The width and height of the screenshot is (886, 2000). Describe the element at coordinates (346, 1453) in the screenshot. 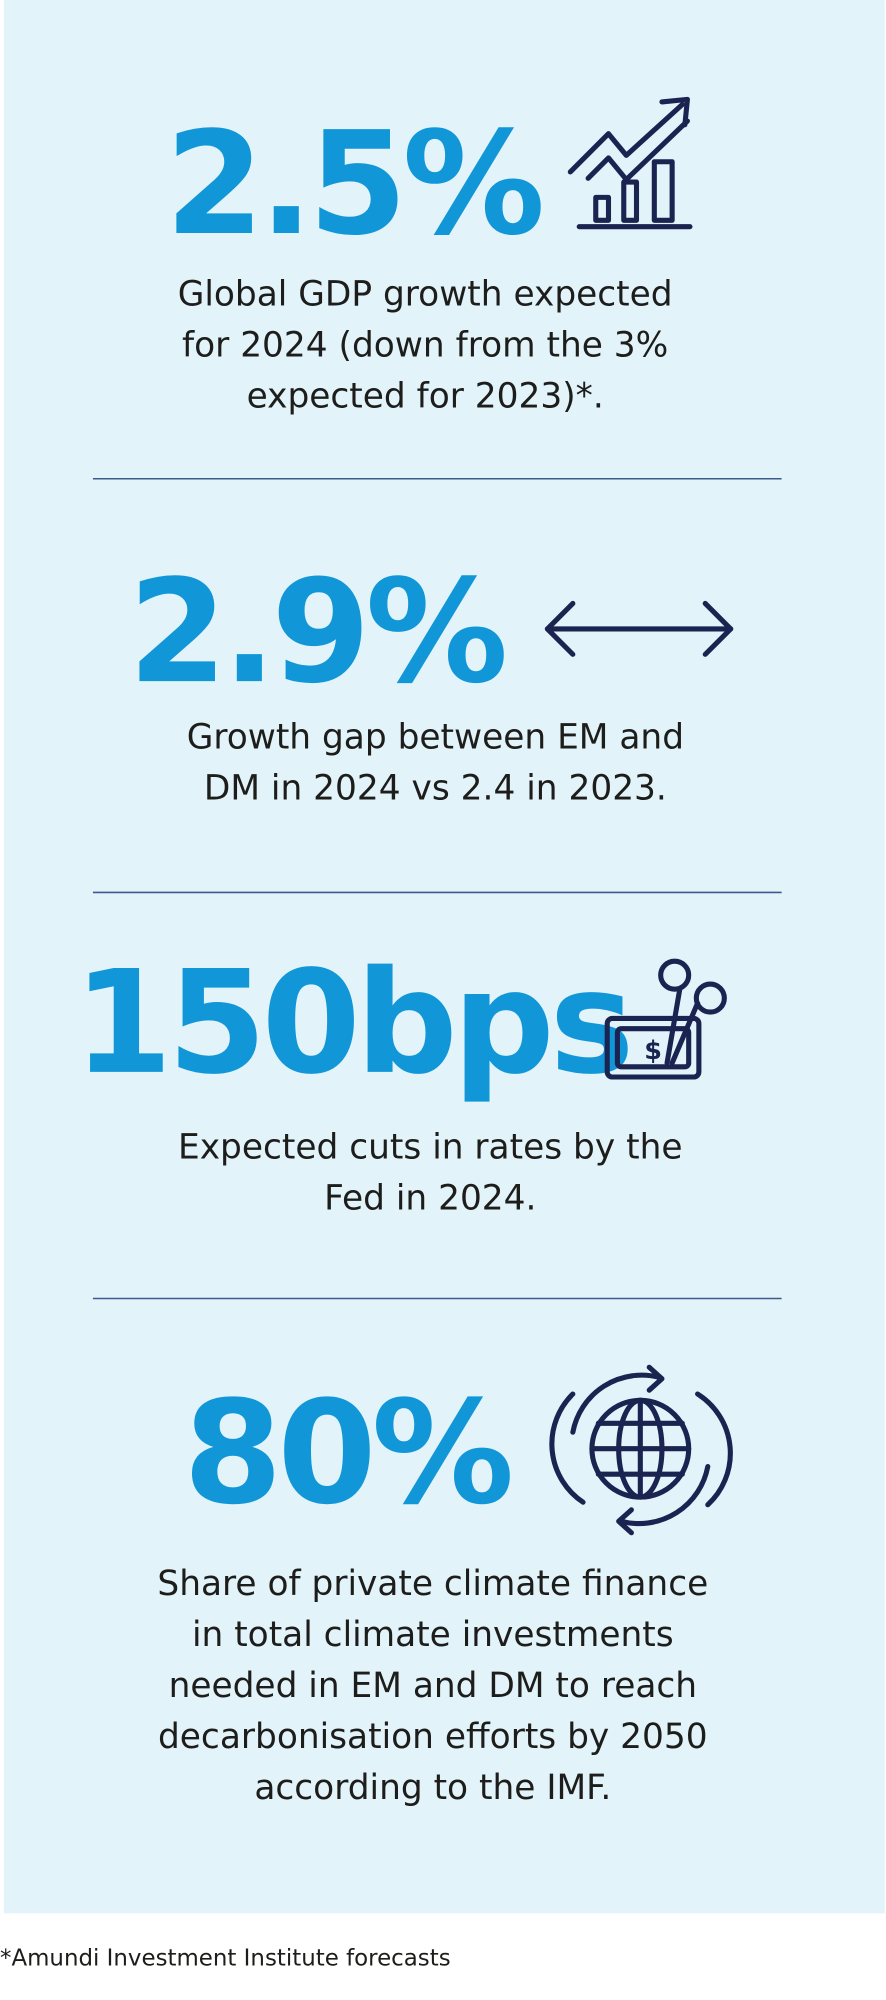

I see `stat-value: 80%` at that location.